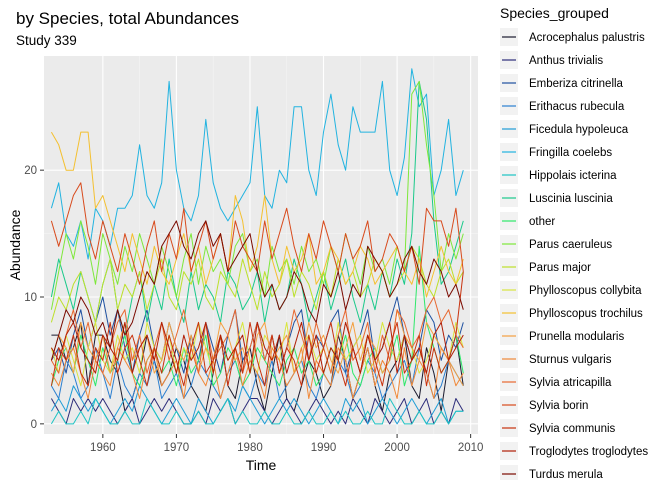 The width and height of the screenshot is (672, 480). I want to click on chart-subtitle: Study 339, so click(46, 40).